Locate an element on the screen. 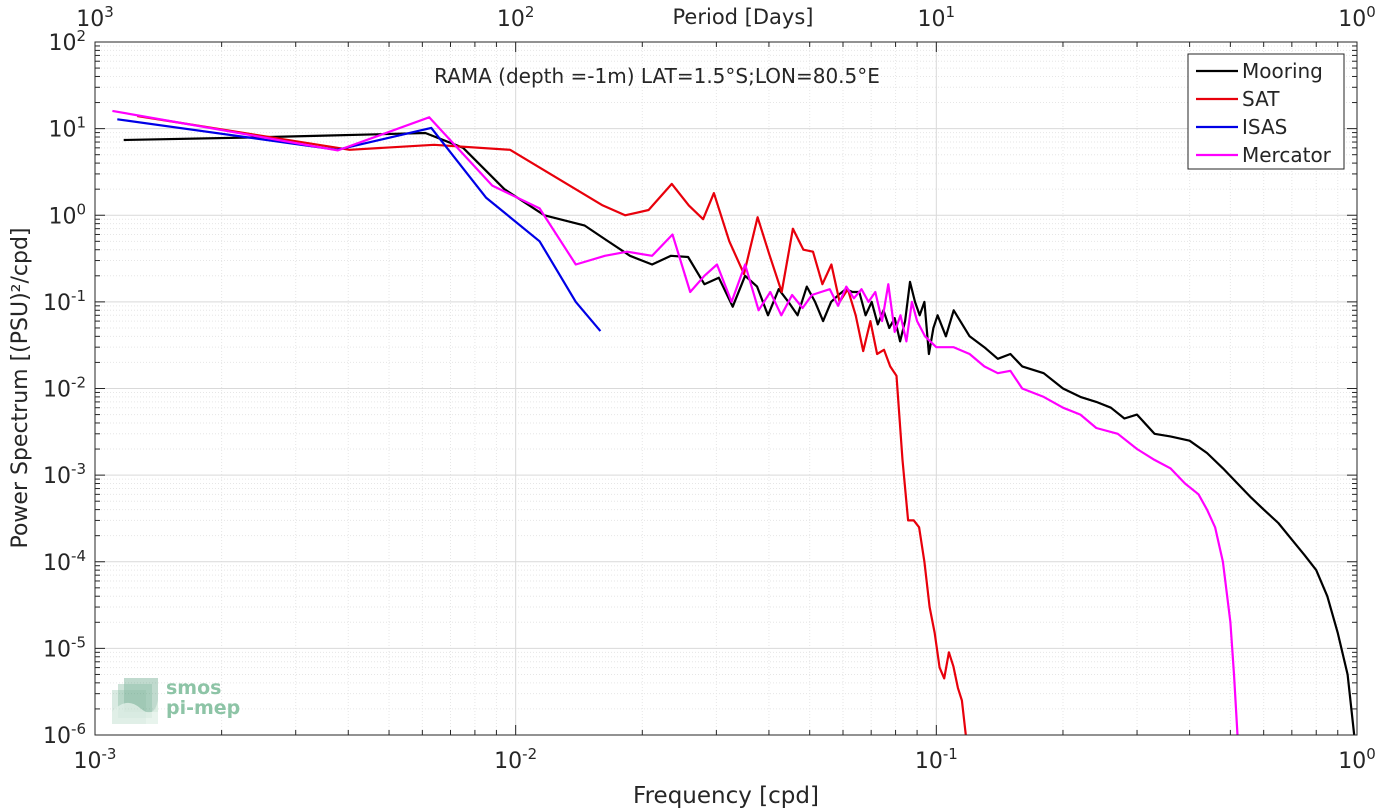 This screenshot has height=809, width=1377. y-tick-label: 10⁻¹ is located at coordinates (64, 301).